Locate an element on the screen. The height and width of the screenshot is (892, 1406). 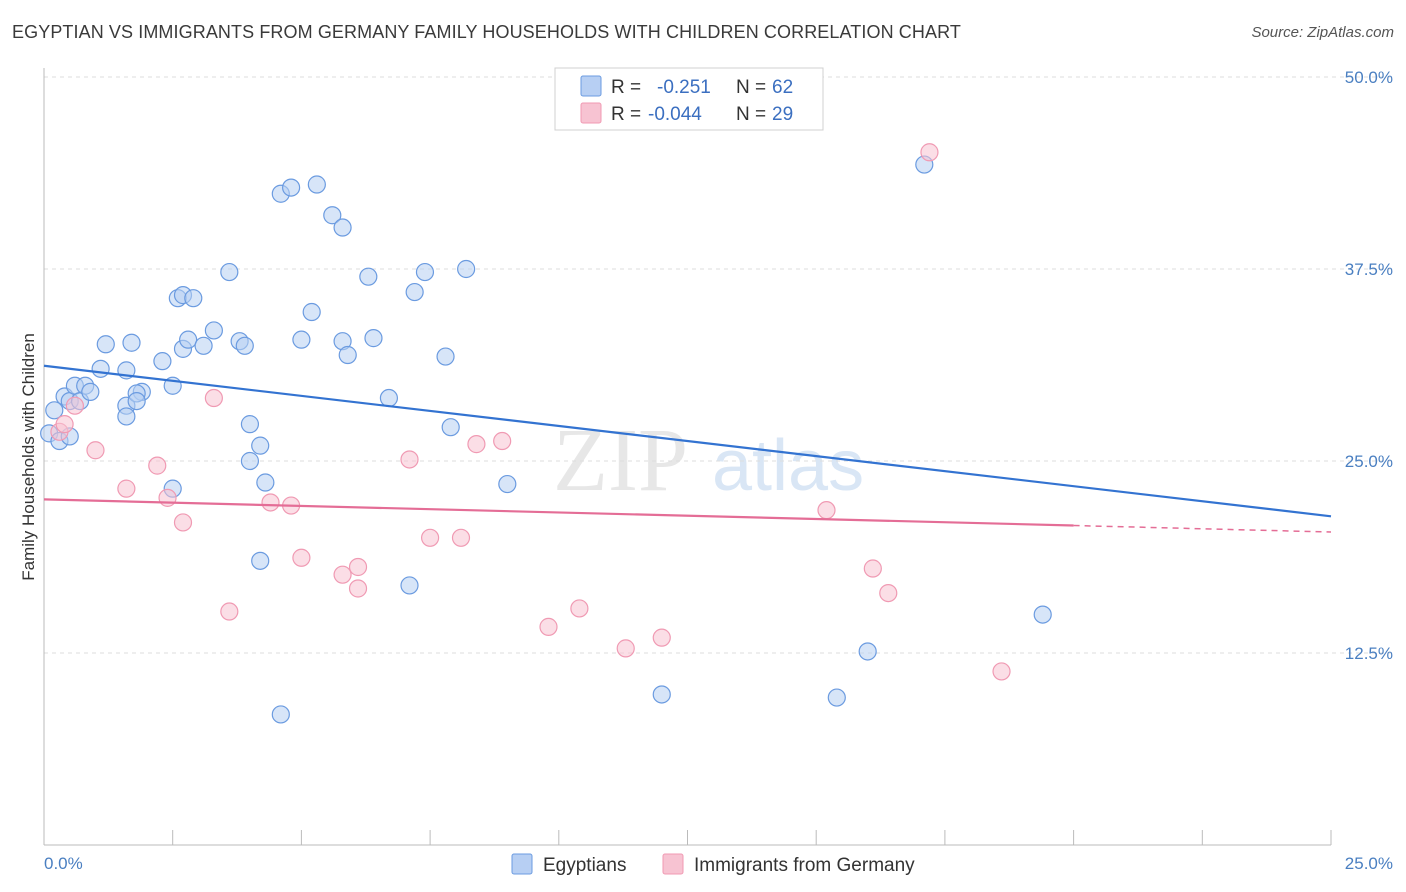
legend-swatch-egyptians is located at coordinates (591, 86).